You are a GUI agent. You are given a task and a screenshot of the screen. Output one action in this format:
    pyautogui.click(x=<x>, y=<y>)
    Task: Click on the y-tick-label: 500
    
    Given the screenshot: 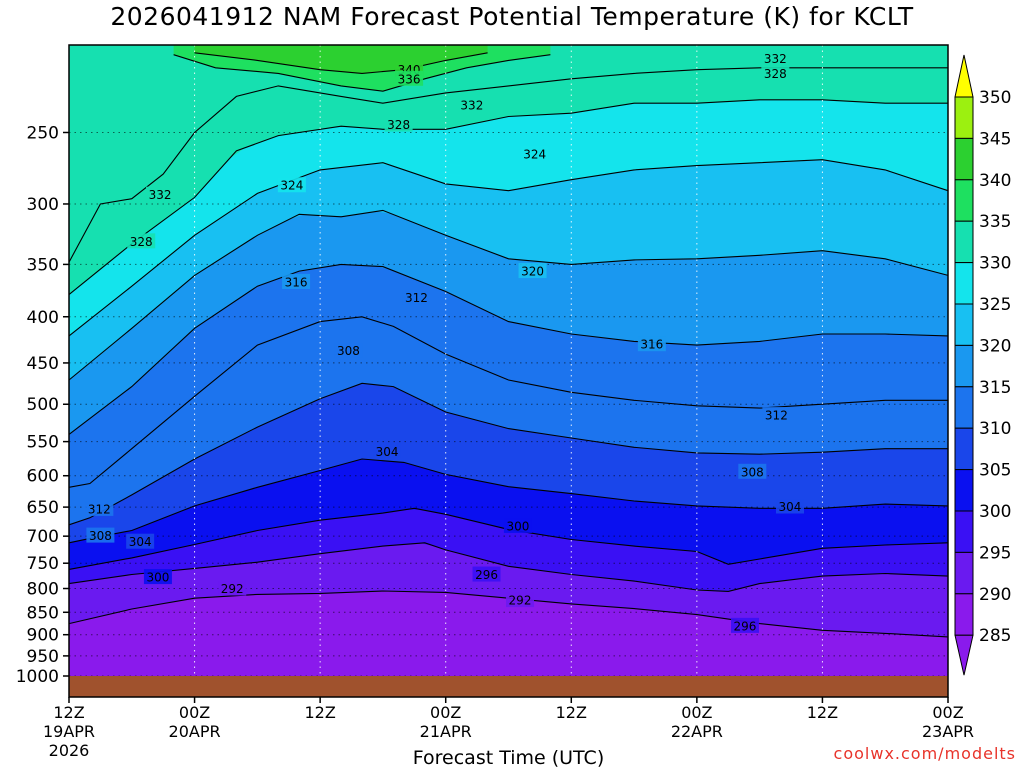 What is the action you would take?
    pyautogui.click(x=43, y=405)
    